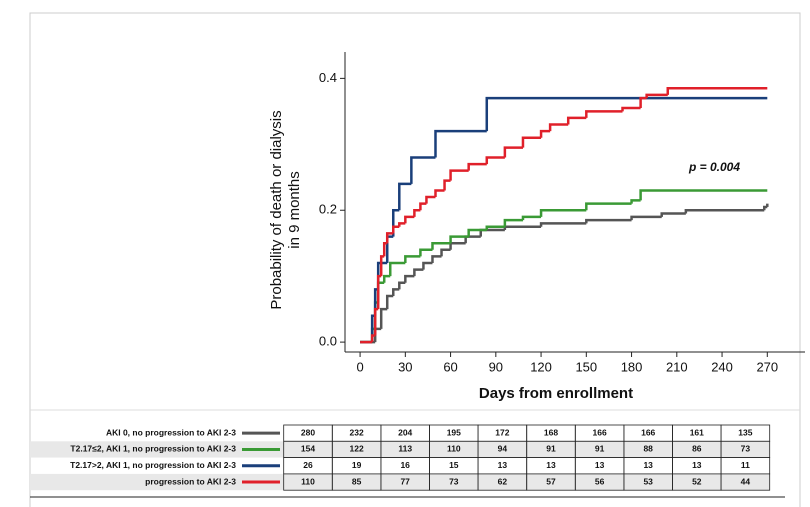 This screenshot has width=810, height=507. Describe the element at coordinates (551, 432) in the screenshot. I see `at-risk: 168` at that location.